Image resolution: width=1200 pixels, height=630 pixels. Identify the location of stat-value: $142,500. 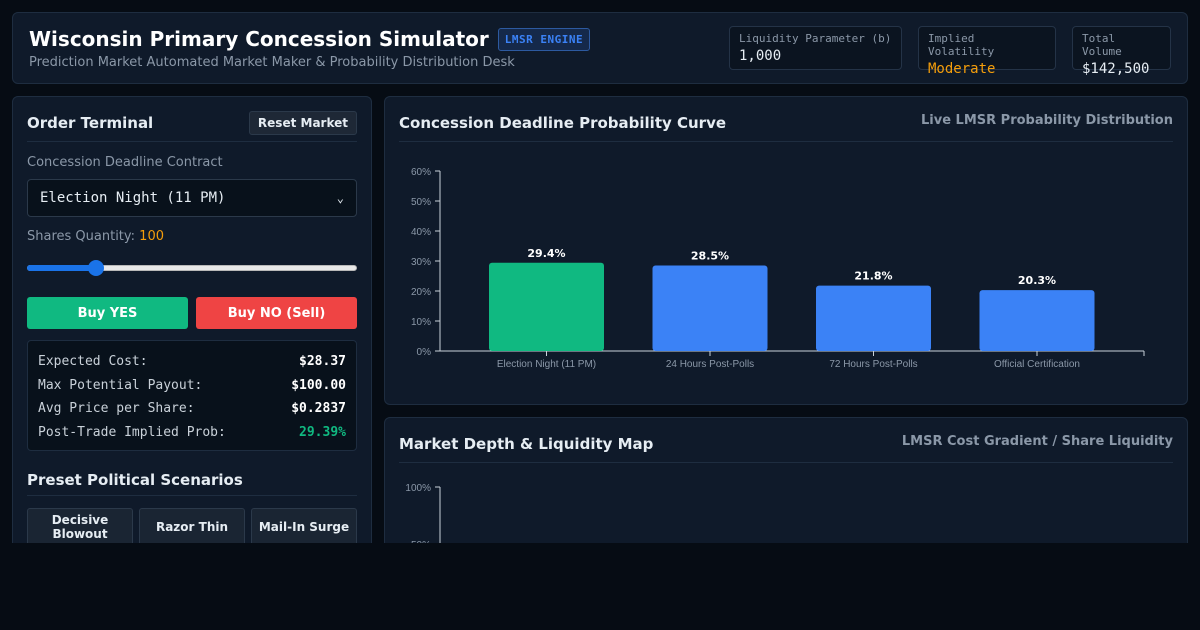
(1116, 69).